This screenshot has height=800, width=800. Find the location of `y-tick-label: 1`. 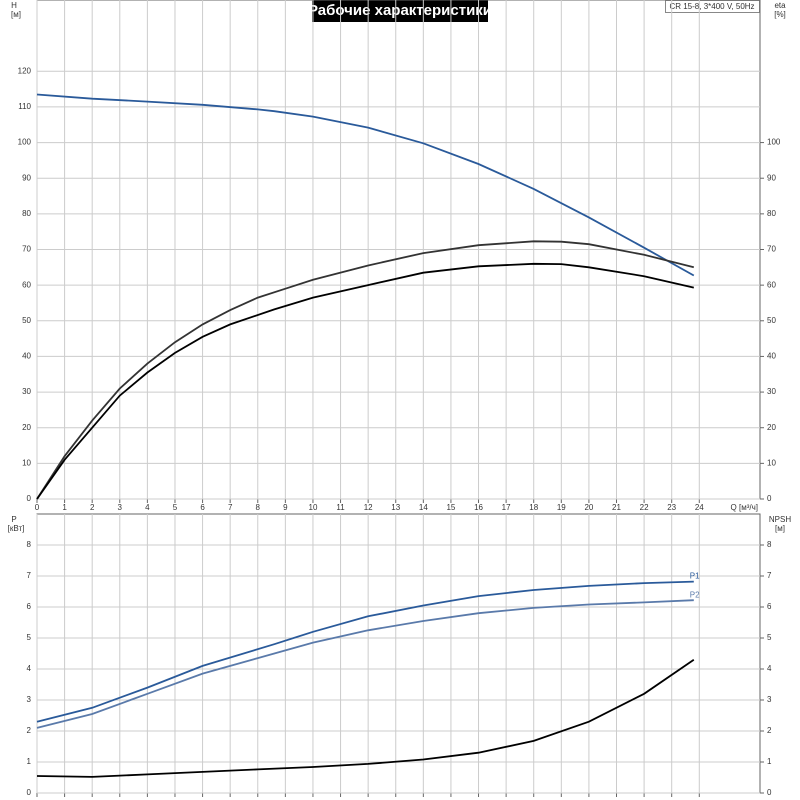

y-tick-label: 1 is located at coordinates (29, 761).